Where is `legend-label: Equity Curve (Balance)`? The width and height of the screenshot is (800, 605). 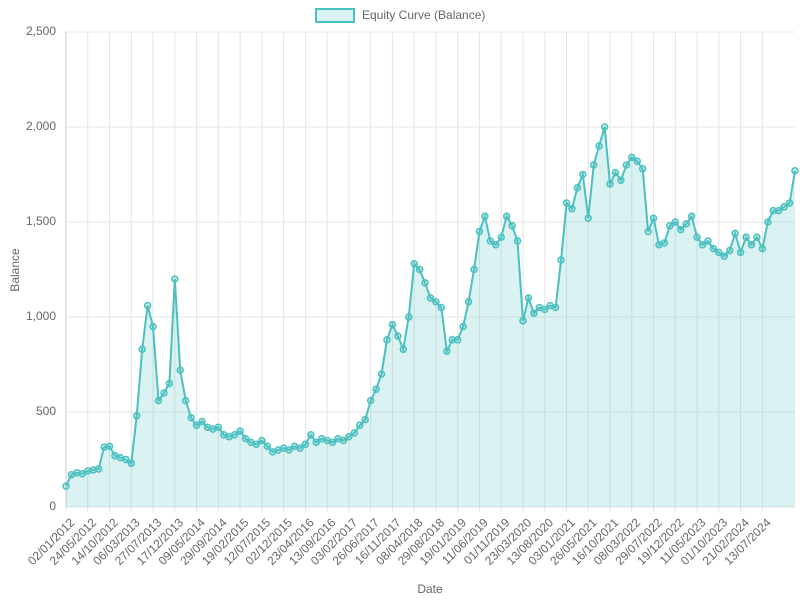 legend-label: Equity Curve (Balance) is located at coordinates (423, 15).